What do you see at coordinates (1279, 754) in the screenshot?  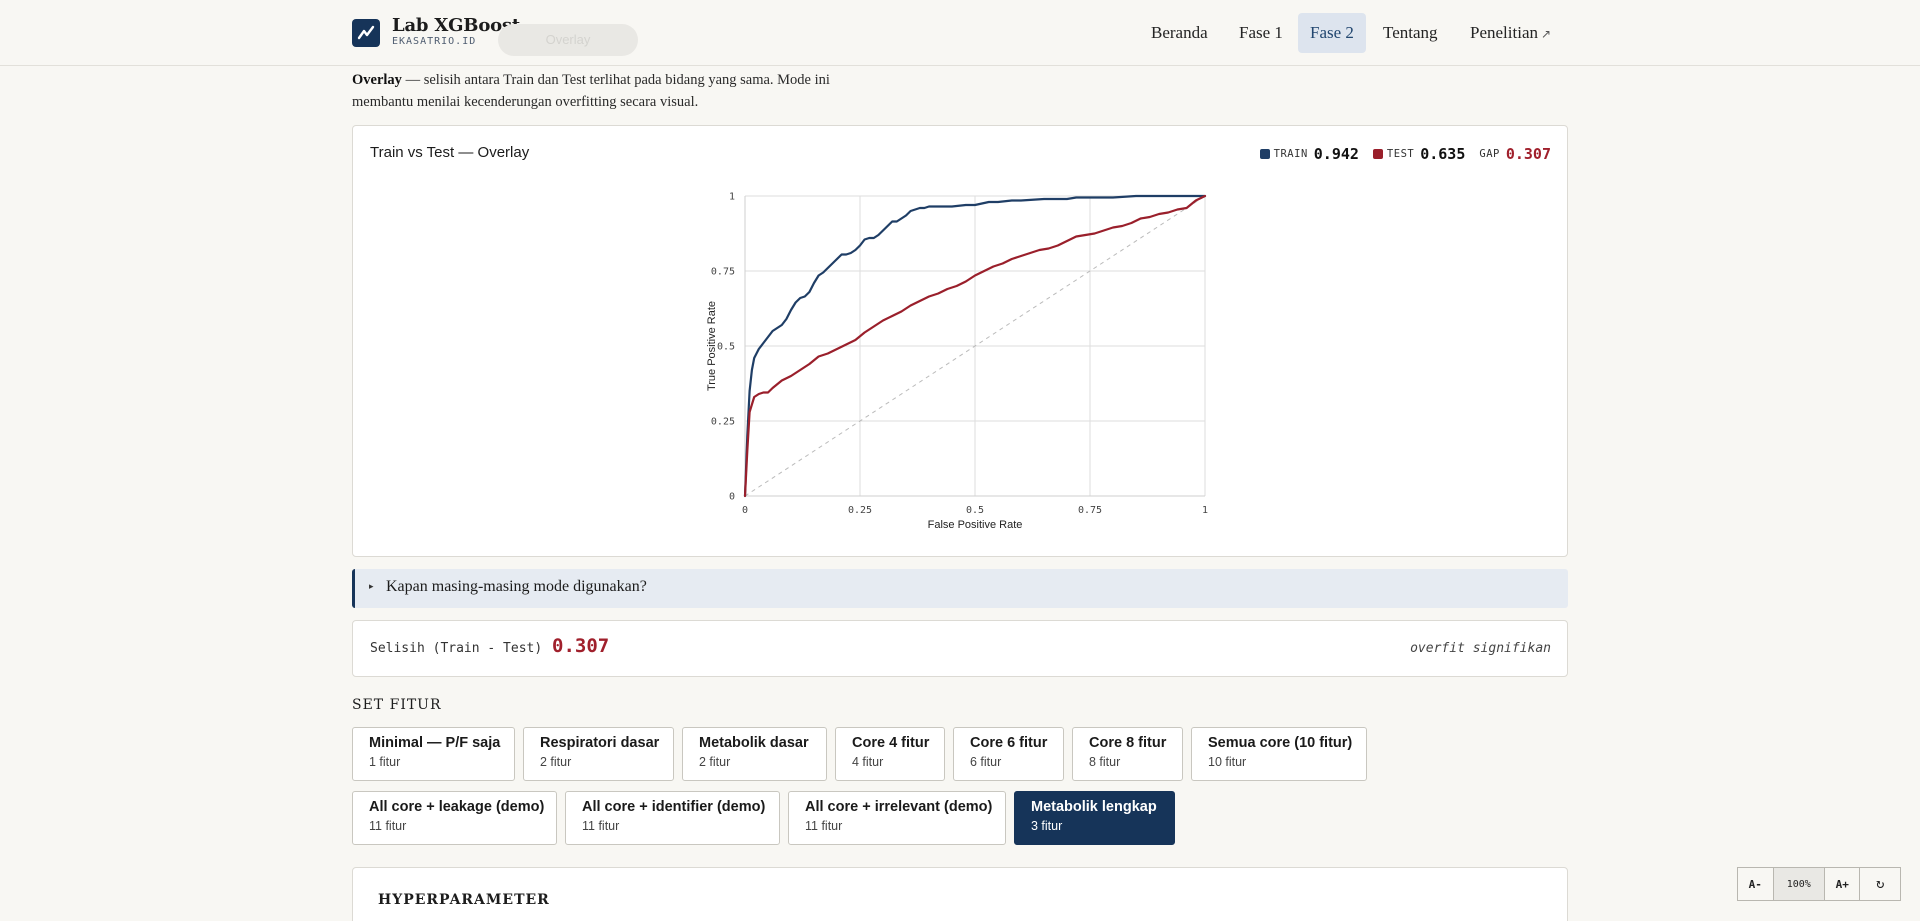 I see `feature-set-option: Semua core (10 fitur) 10 fitur` at bounding box center [1279, 754].